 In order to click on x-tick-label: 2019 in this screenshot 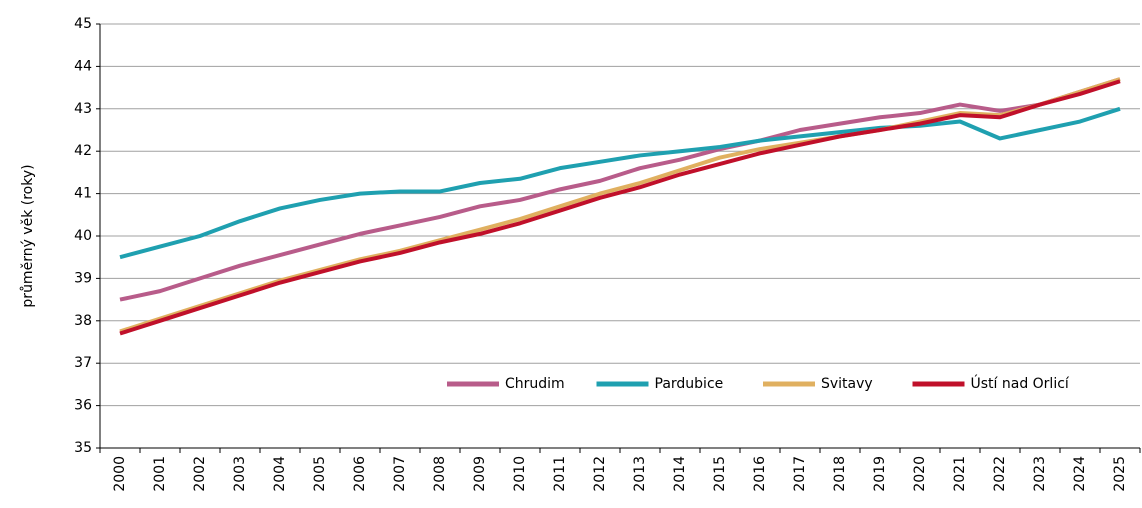, I will do `click(880, 474)`.